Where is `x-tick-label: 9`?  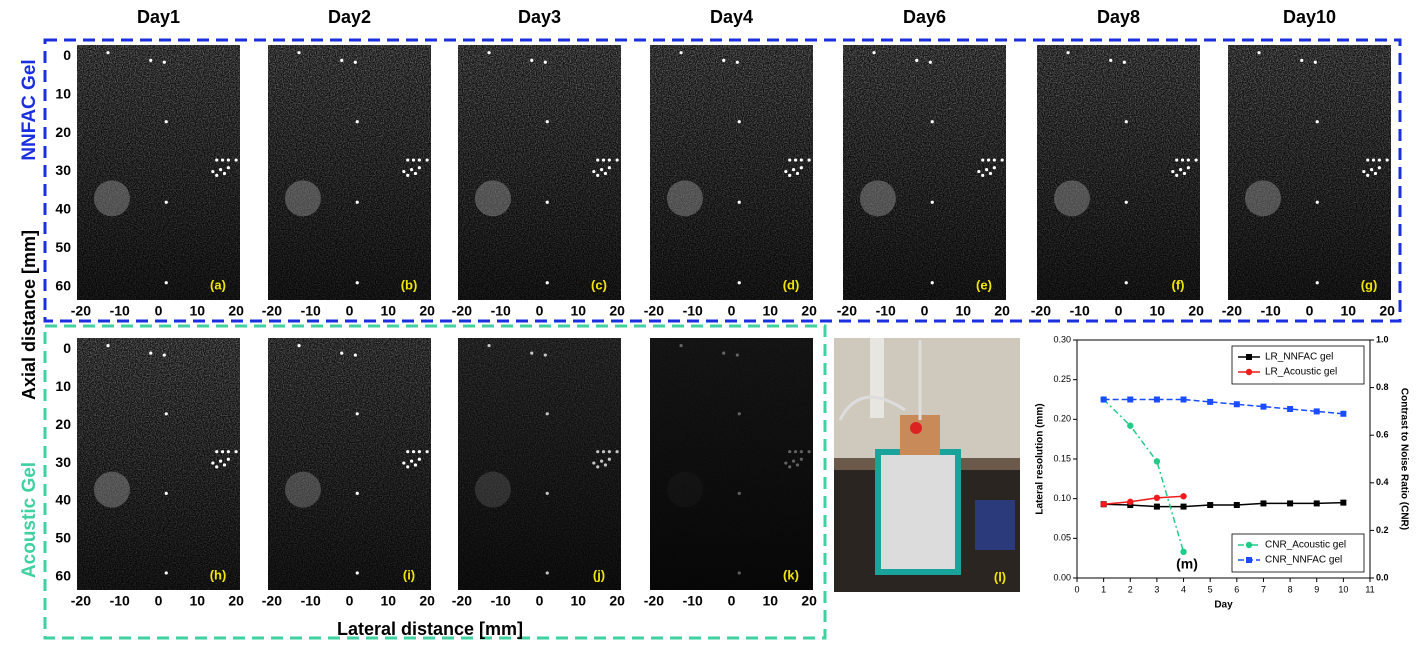 x-tick-label: 9 is located at coordinates (1316, 589).